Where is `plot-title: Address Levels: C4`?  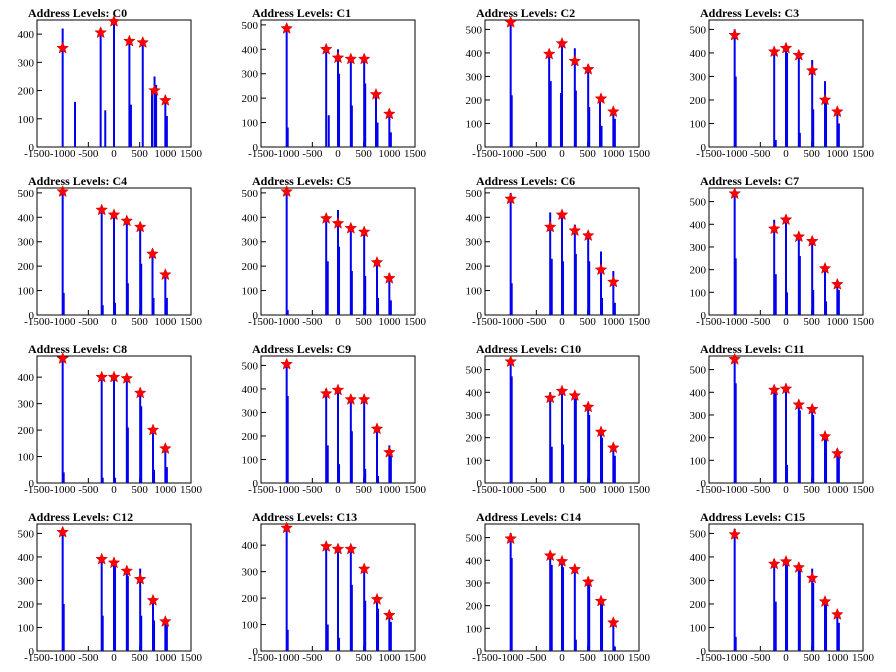
plot-title: Address Levels: C4 is located at coordinates (77, 181).